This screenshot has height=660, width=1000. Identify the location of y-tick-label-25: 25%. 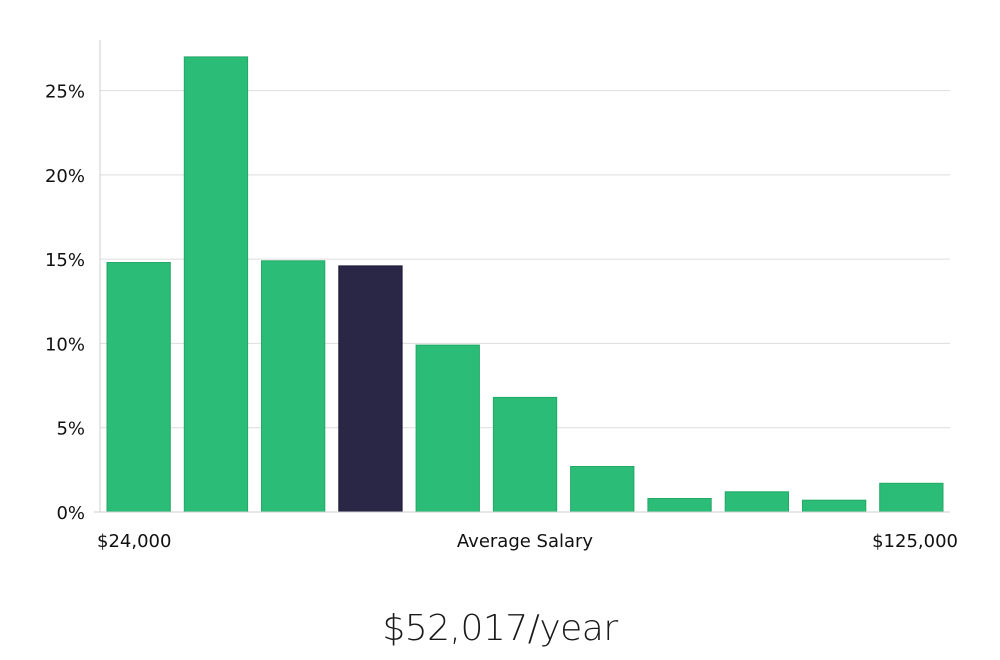
(65, 92).